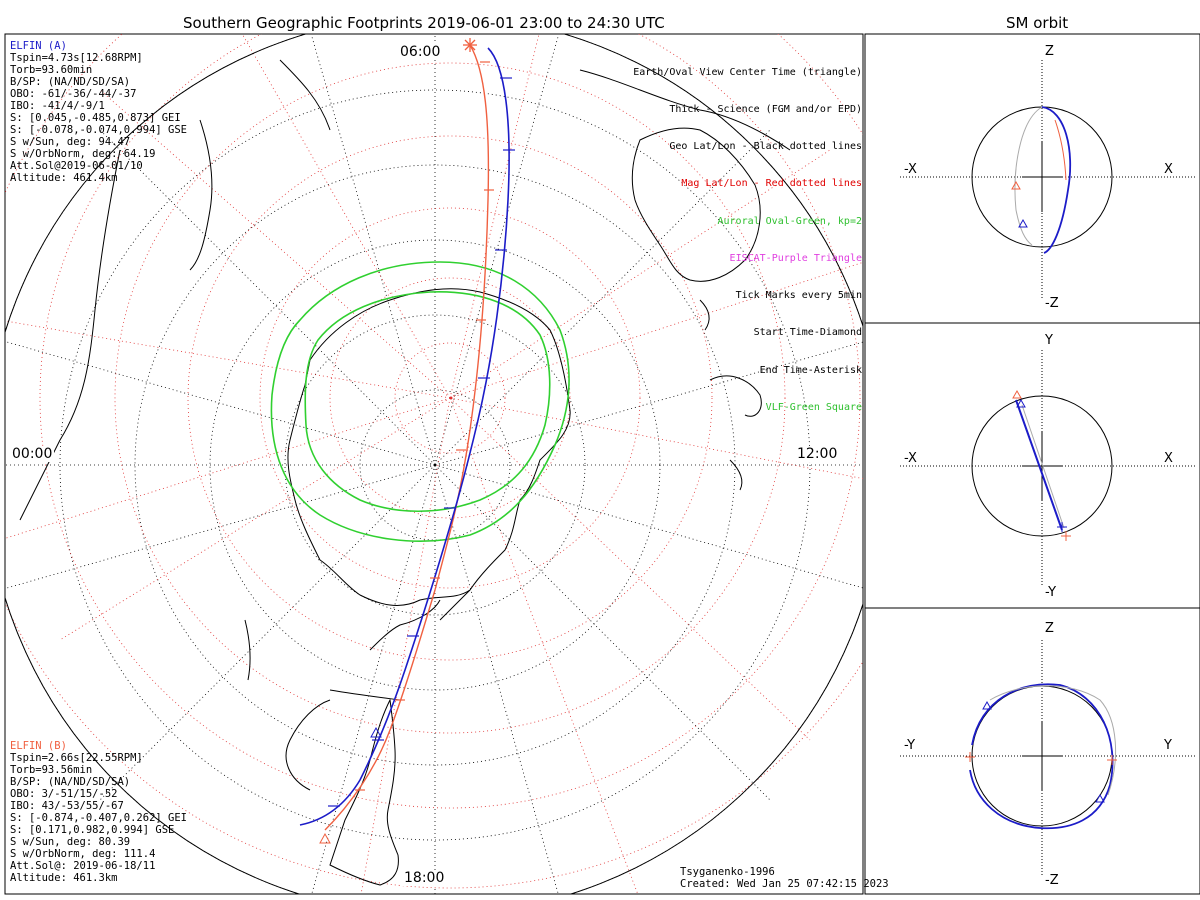  Describe the element at coordinates (1047, 180) in the screenshot. I see `sm-panel-1-graphics` at that location.